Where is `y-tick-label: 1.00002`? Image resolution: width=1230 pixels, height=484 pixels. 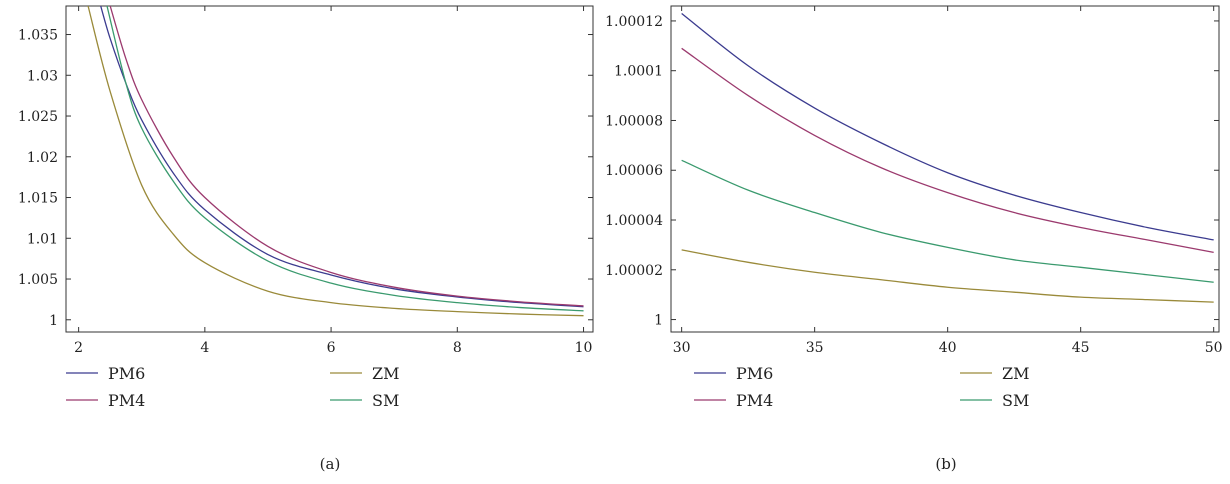 y-tick-label: 1.00002 is located at coordinates (634, 271).